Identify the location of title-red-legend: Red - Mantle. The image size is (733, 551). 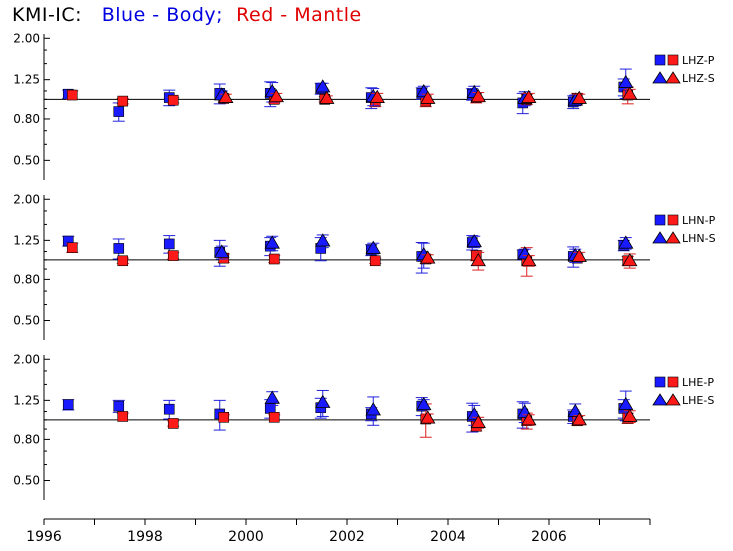
(299, 15).